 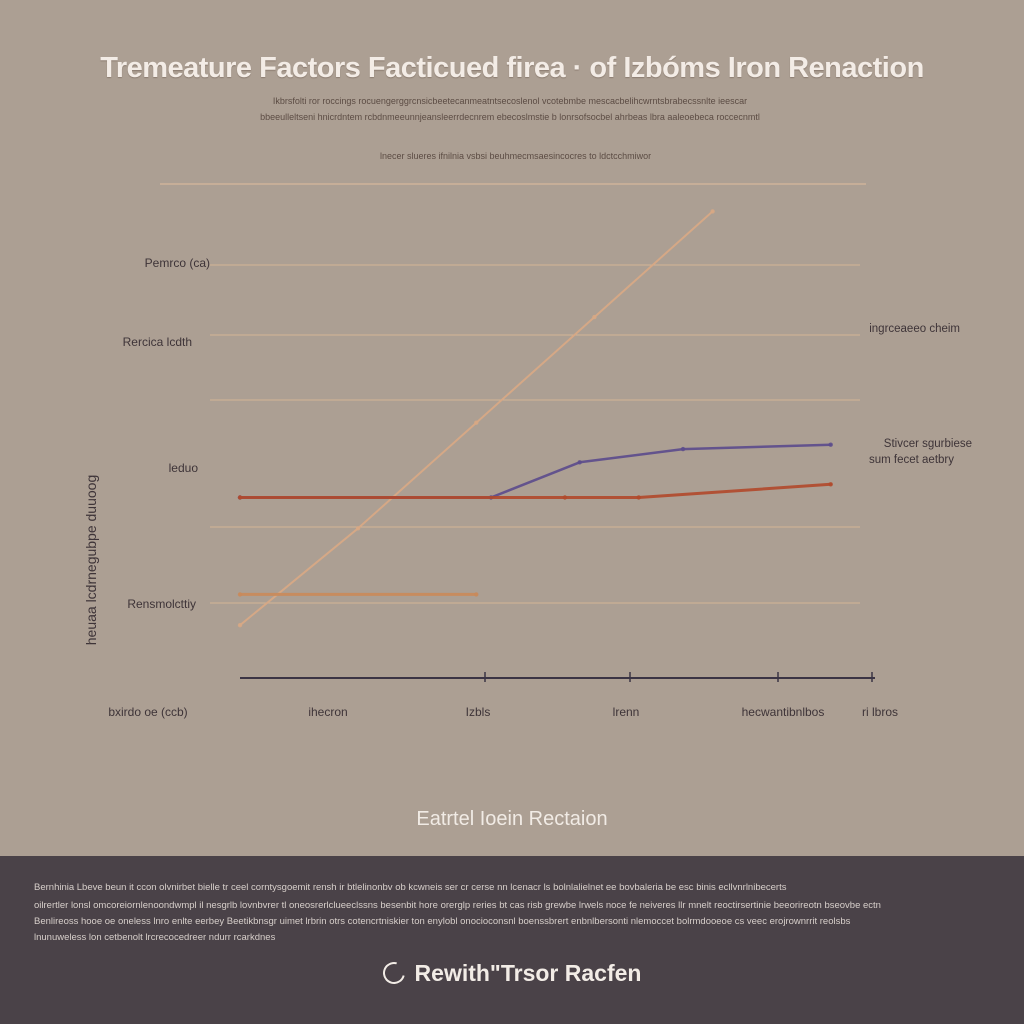 I want to click on footer-caption: Eatrtel Ioein Rectaion, so click(x=512, y=819).